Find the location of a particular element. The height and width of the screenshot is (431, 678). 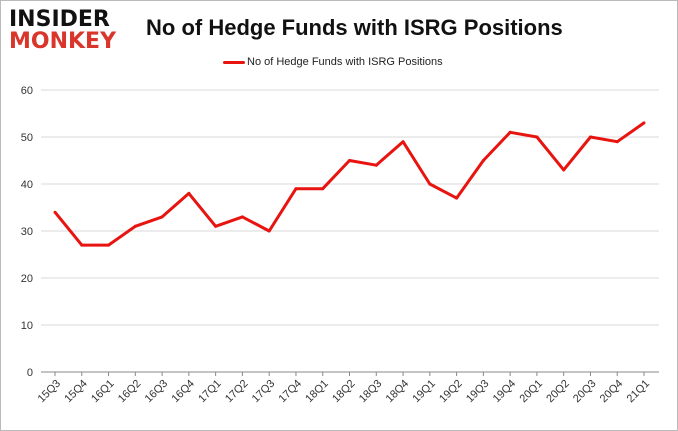

x-tick-label: 21Q1 is located at coordinates (639, 392).